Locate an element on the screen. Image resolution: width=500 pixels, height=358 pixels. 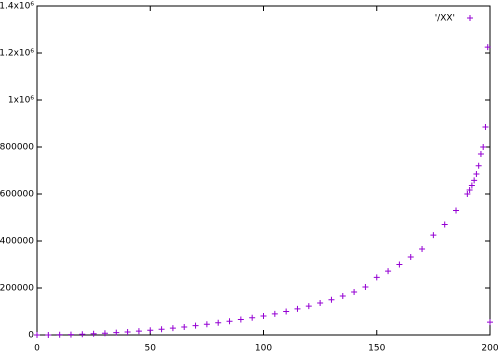
legend-label: '/XX' is located at coordinates (445, 19).